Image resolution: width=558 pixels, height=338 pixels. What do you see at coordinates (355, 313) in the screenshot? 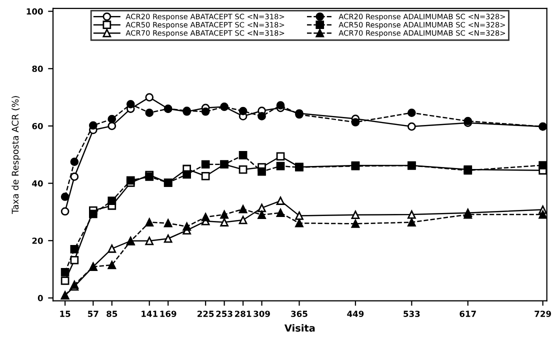
I see `x-tick-label: 449` at bounding box center [355, 313].